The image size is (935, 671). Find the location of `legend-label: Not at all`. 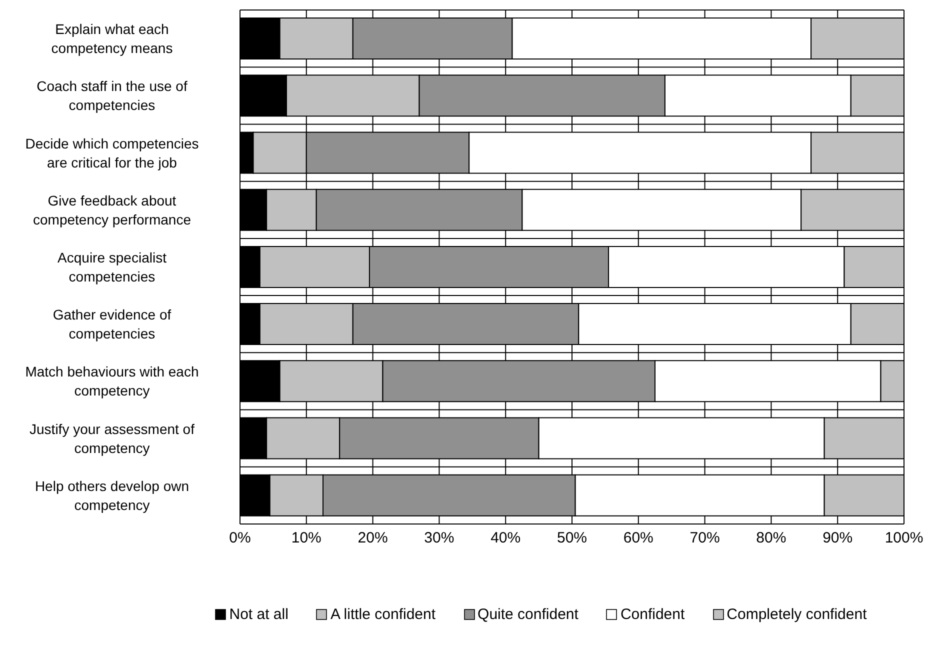

legend-label: Not at all is located at coordinates (258, 614).